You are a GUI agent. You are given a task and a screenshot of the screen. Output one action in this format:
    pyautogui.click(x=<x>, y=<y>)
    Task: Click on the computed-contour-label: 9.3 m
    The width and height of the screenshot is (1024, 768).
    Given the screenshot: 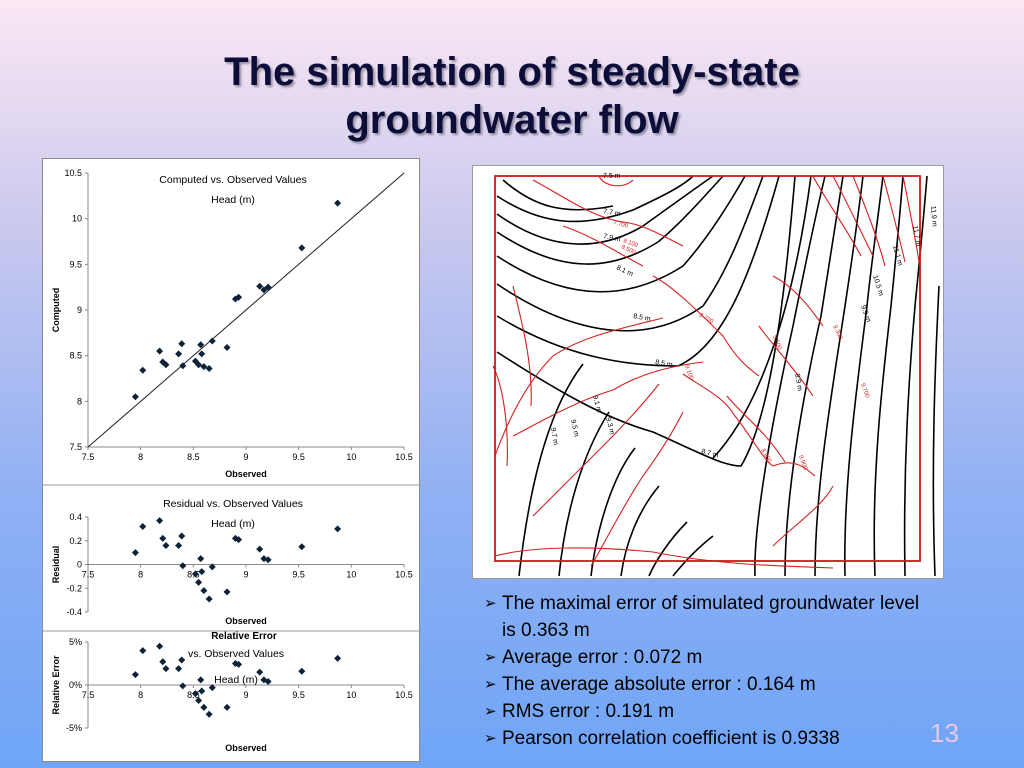 What is the action you would take?
    pyautogui.click(x=609, y=426)
    